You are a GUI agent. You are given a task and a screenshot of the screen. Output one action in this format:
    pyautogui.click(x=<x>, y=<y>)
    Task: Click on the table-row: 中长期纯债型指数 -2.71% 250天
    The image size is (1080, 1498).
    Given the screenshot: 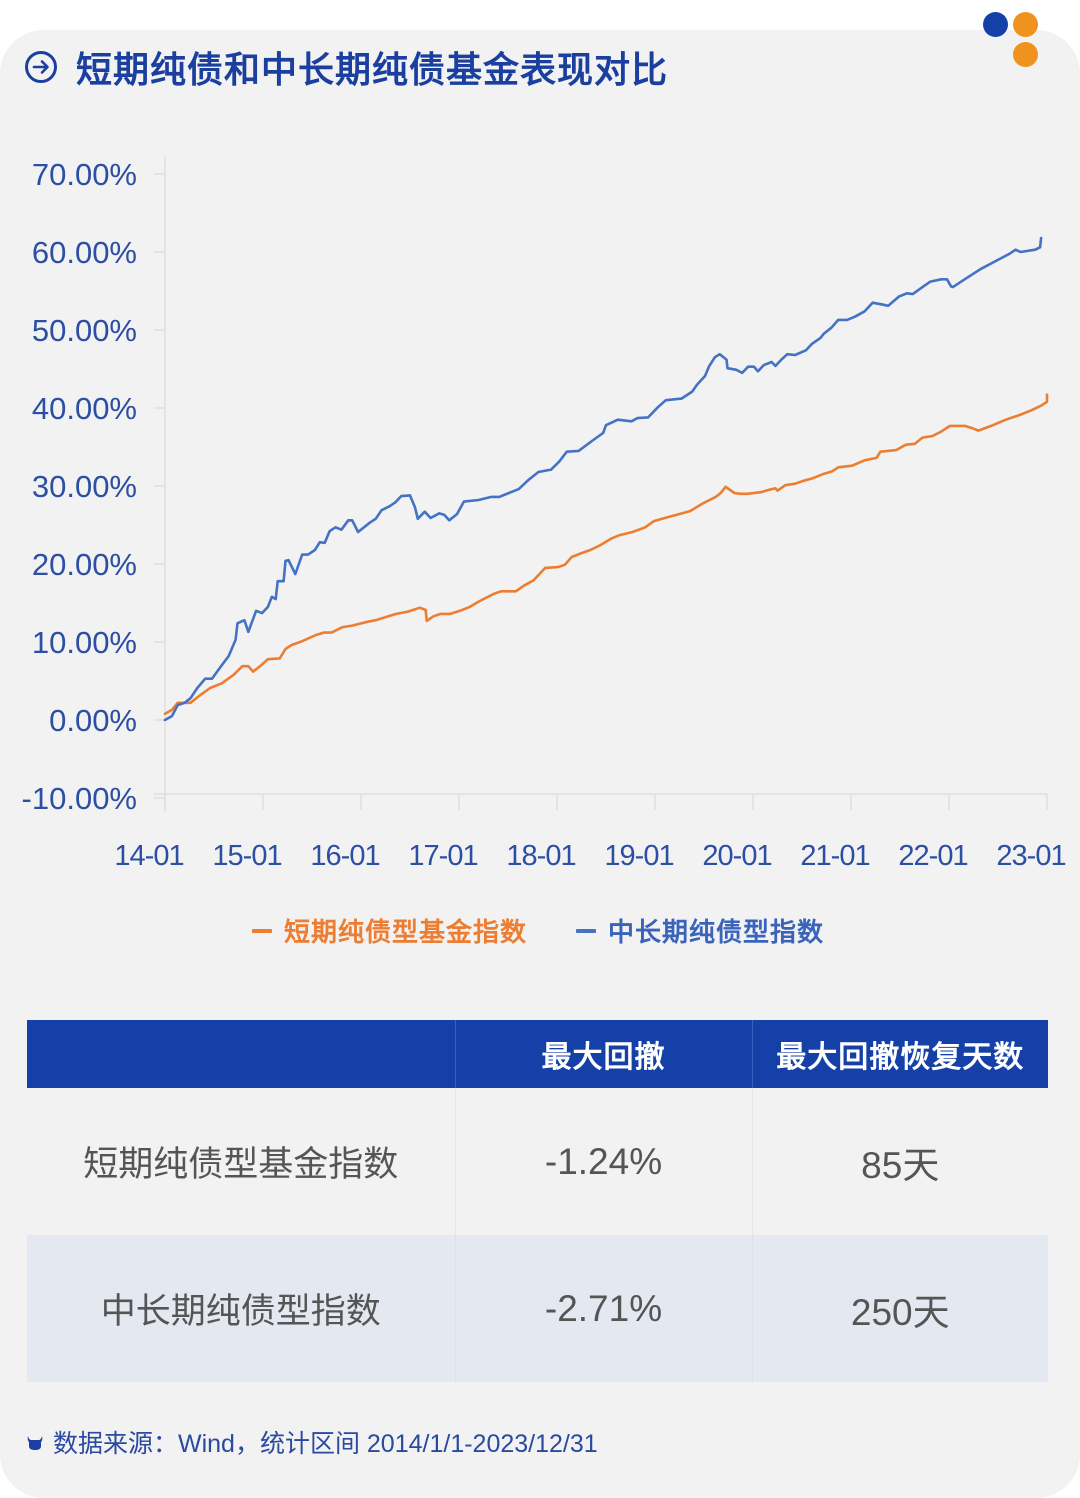 What is the action you would take?
    pyautogui.click(x=537, y=1308)
    